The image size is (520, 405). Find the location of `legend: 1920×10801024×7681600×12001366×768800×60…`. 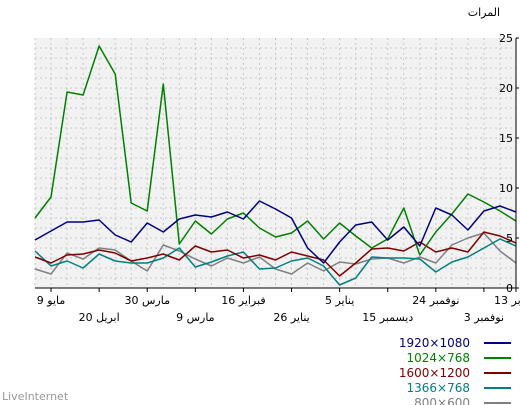

legend: 1920×10801024×7681600×12001366×768800×60… is located at coordinates (455, 370).